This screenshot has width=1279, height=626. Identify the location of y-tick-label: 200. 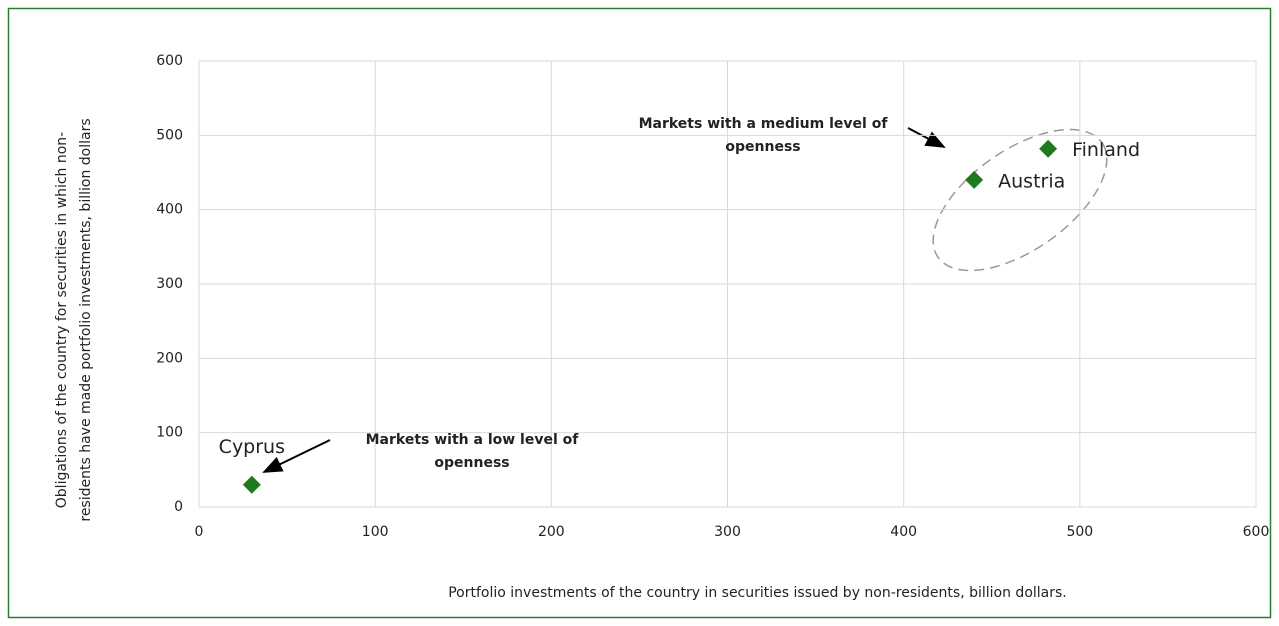
(169, 358).